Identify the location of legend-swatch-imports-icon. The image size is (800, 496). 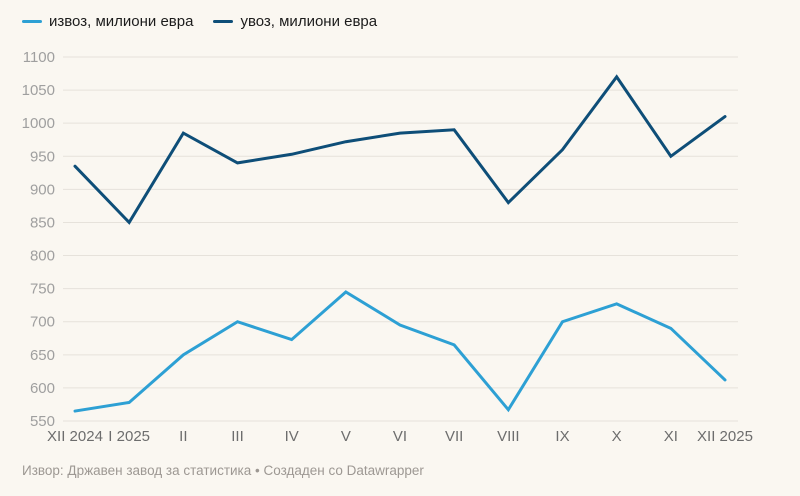
(223, 21).